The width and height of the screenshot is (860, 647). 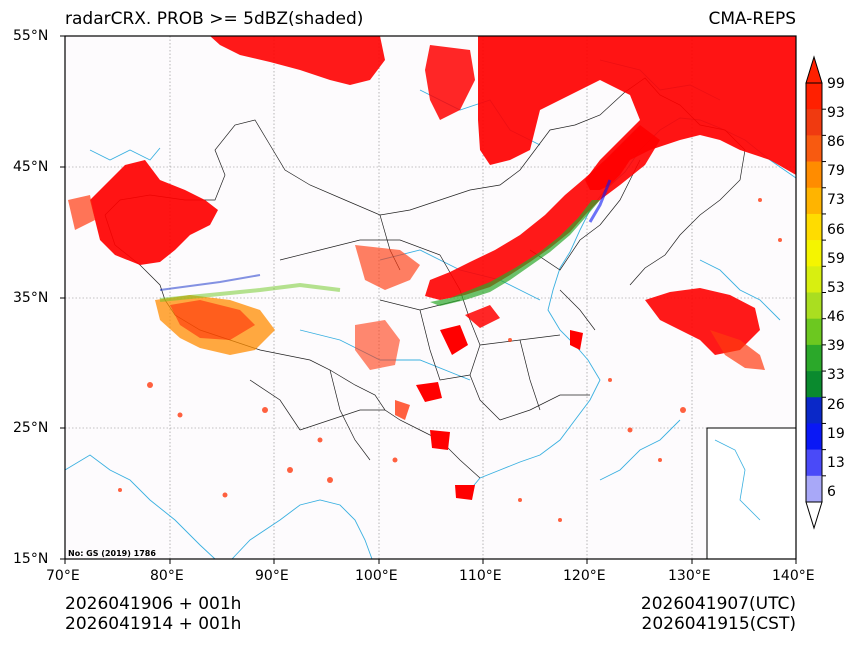 I want to click on colorbar-label-33: 33, so click(x=836, y=375).